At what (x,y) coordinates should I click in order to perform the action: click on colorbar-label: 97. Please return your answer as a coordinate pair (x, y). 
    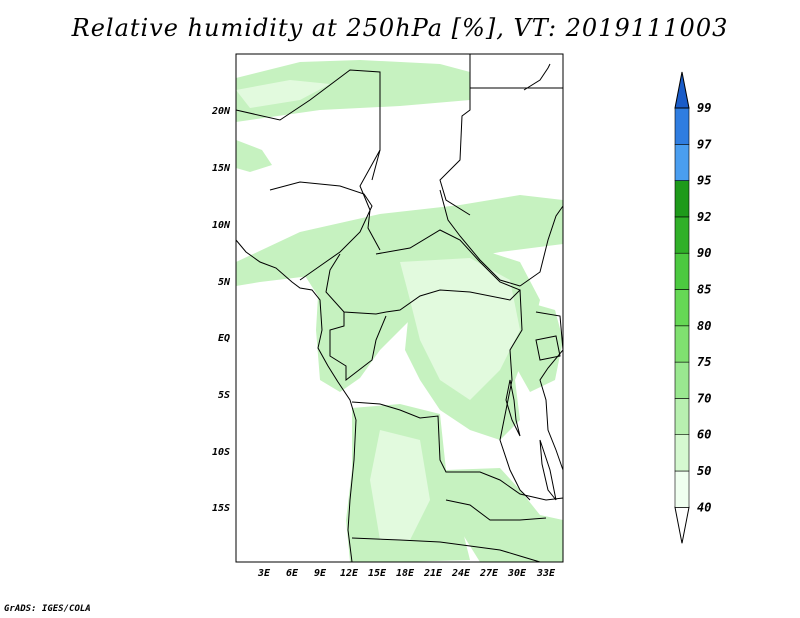
    Looking at the image, I should click on (704, 144).